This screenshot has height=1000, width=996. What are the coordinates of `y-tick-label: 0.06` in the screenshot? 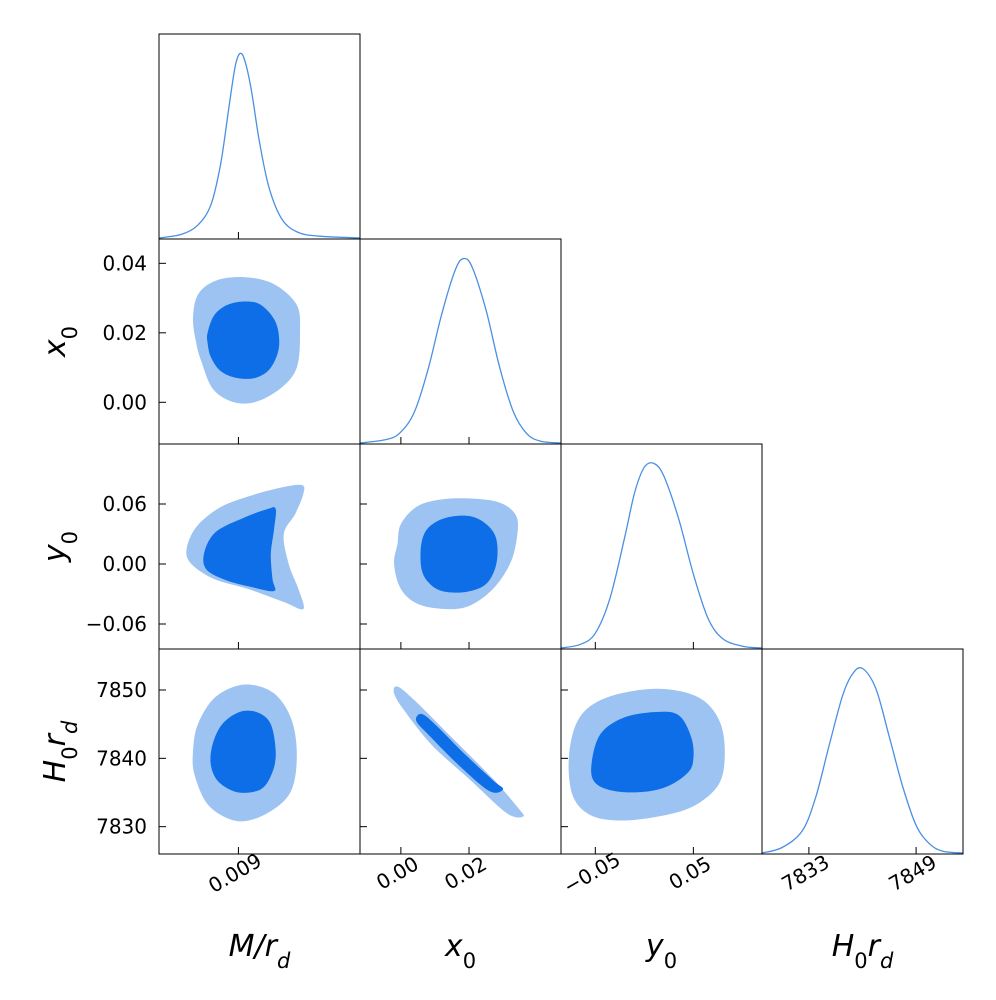 It's located at (124, 504).